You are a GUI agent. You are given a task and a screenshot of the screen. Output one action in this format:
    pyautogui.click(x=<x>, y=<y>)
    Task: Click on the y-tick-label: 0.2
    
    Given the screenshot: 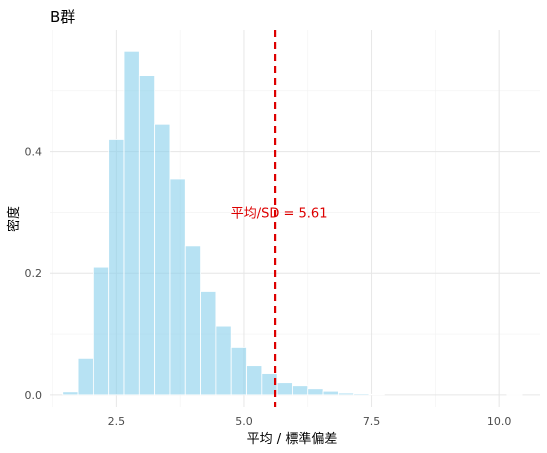 What is the action you would take?
    pyautogui.click(x=34, y=273)
    